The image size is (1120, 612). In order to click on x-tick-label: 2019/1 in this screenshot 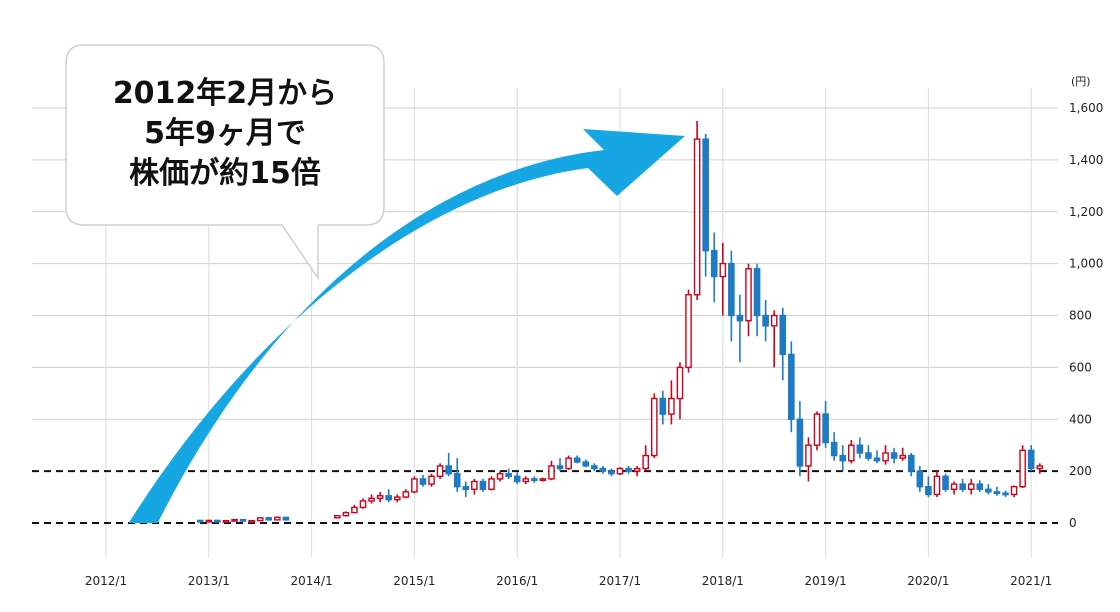, I will do `click(825, 581)`.